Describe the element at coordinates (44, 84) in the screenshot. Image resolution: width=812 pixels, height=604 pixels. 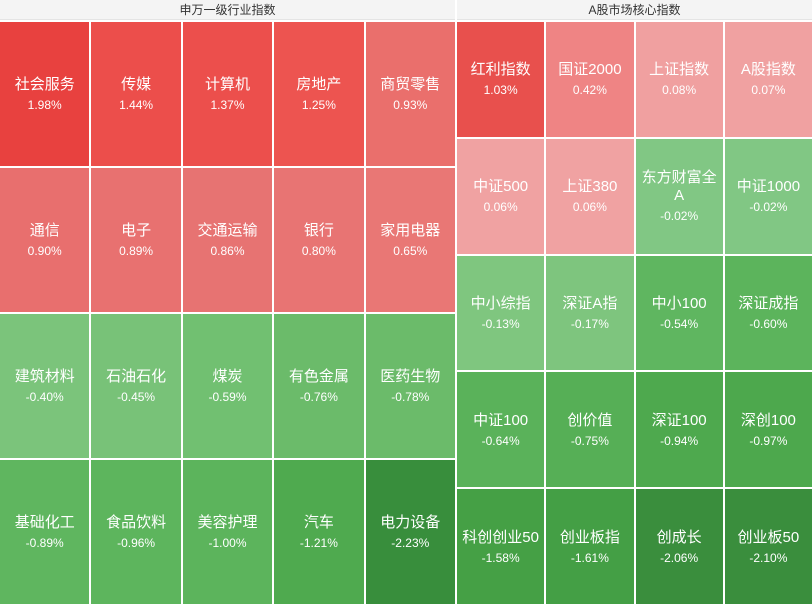
I see `cell-name: 社会服务` at that location.